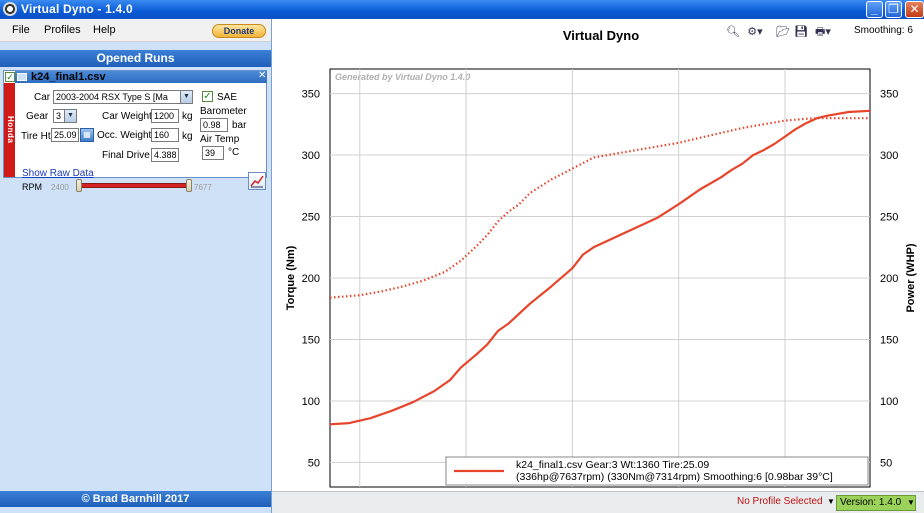 The image size is (924, 513). What do you see at coordinates (165, 135) in the screenshot?
I see `occ-weight-input: 160` at bounding box center [165, 135].